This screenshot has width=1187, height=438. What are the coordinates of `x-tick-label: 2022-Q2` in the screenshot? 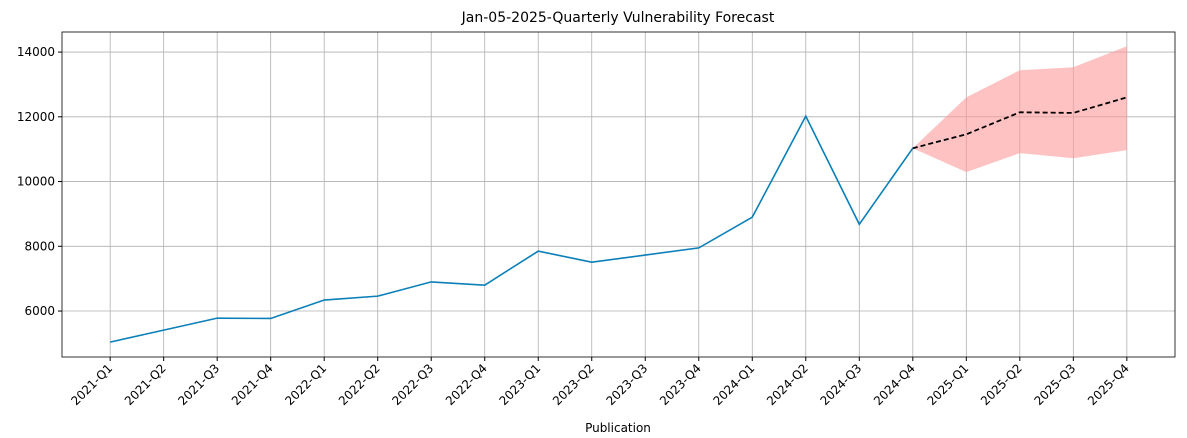 It's located at (359, 384).